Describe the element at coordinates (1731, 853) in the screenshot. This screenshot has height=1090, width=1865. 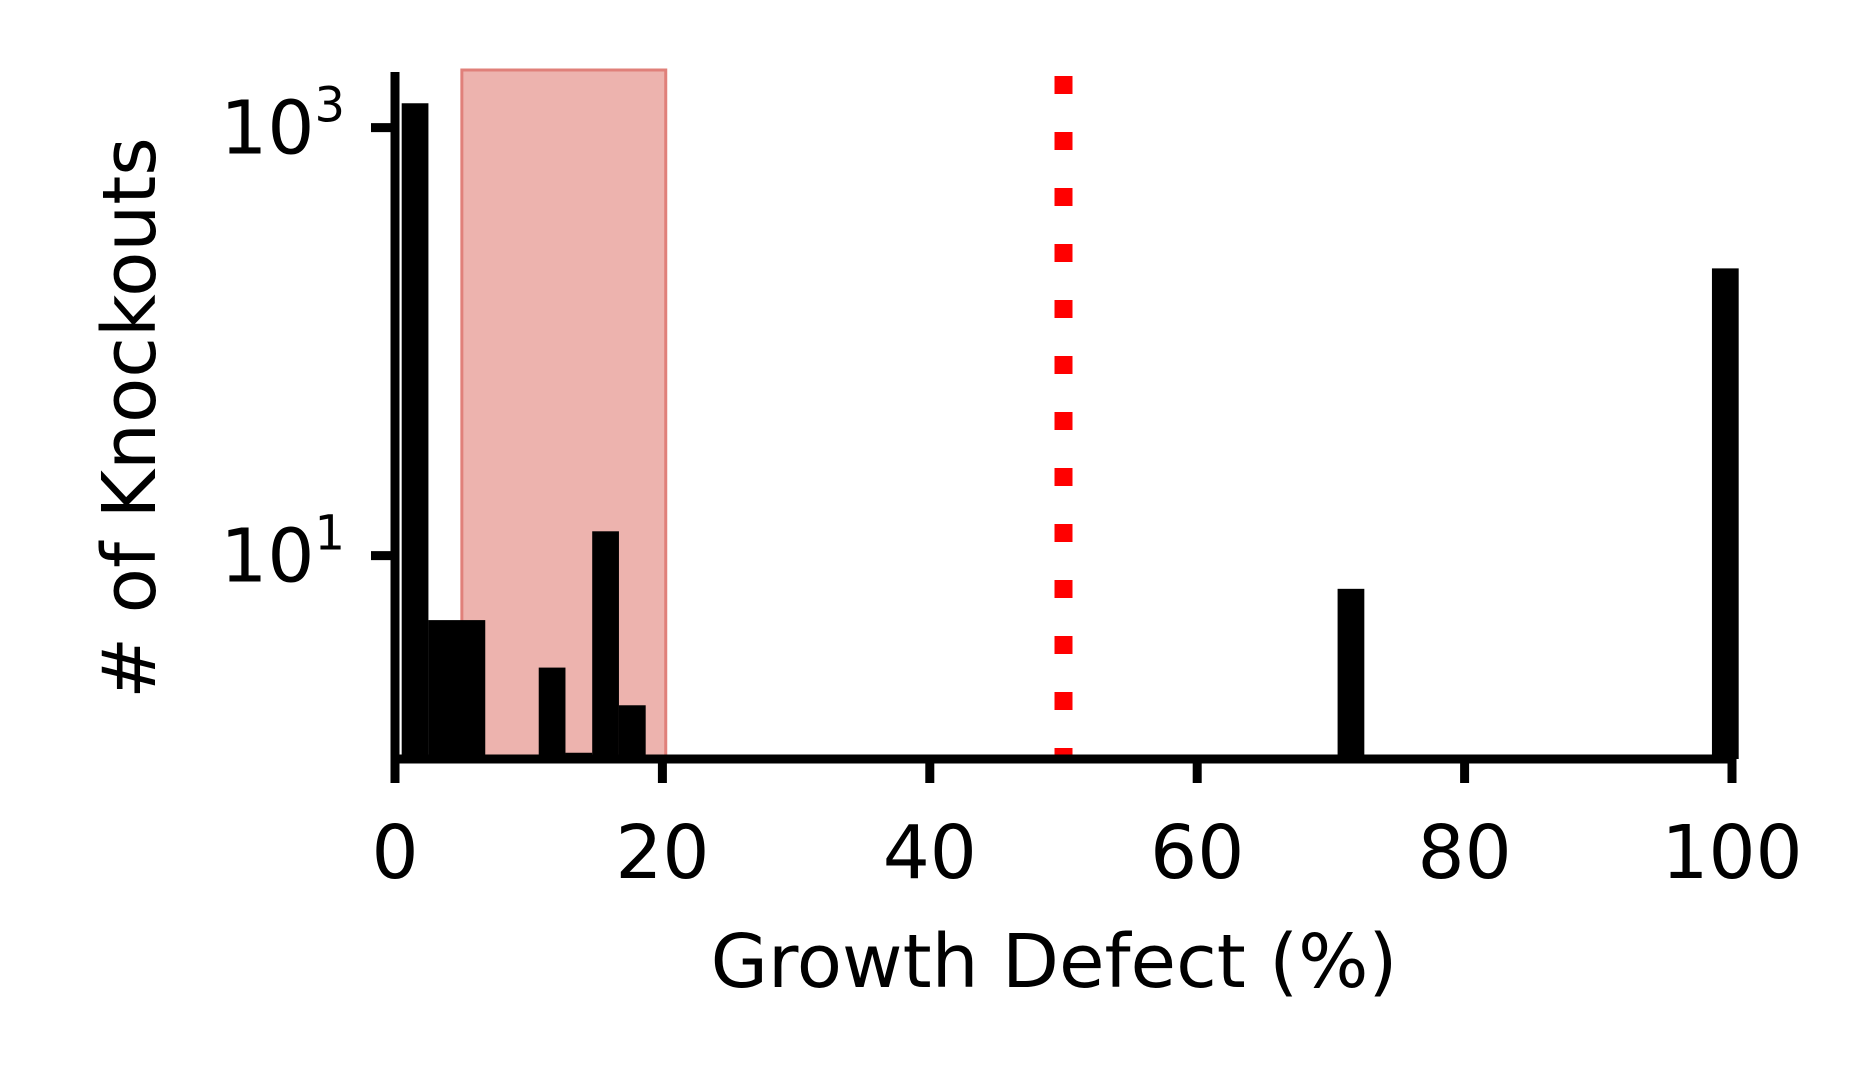
I see `x-tick-label-100: 100` at that location.